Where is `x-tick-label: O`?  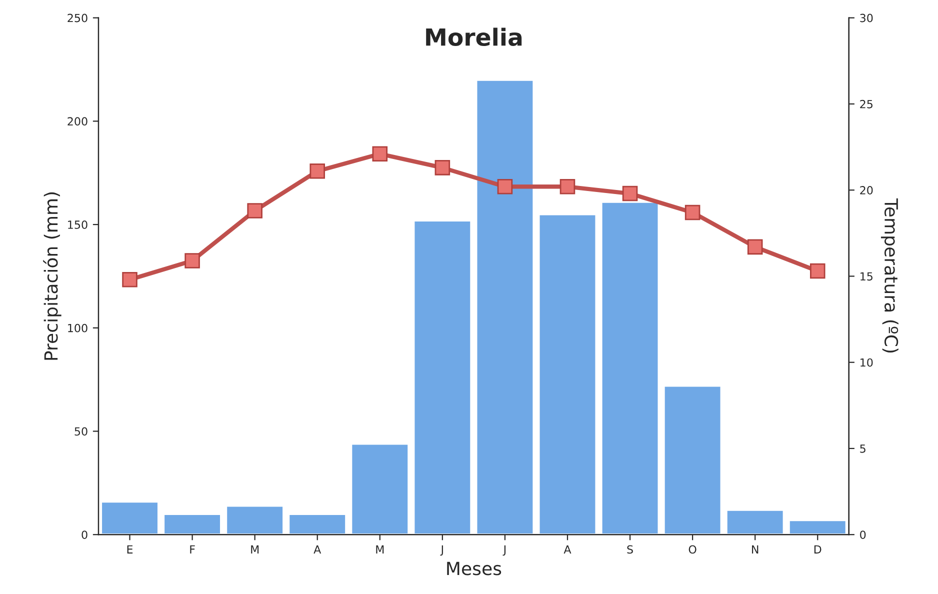
x-tick-label: O is located at coordinates (692, 549).